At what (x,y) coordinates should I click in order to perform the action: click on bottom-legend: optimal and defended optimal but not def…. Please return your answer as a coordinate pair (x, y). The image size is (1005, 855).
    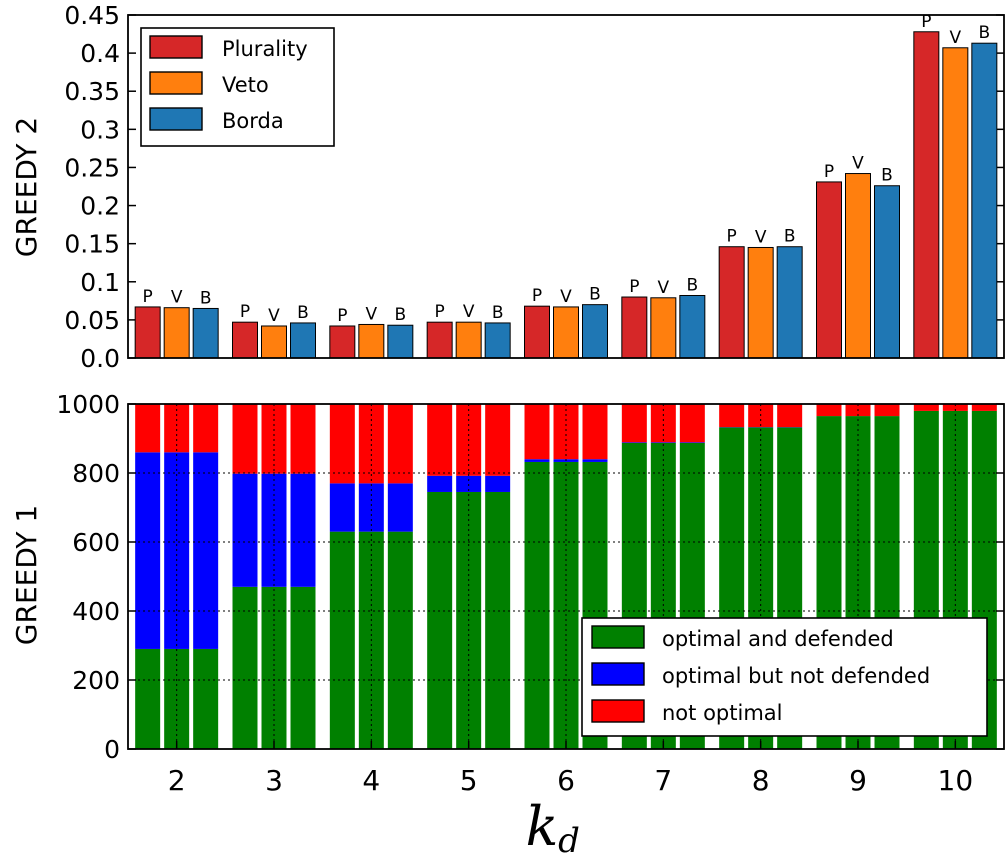
    Looking at the image, I should click on (784, 677).